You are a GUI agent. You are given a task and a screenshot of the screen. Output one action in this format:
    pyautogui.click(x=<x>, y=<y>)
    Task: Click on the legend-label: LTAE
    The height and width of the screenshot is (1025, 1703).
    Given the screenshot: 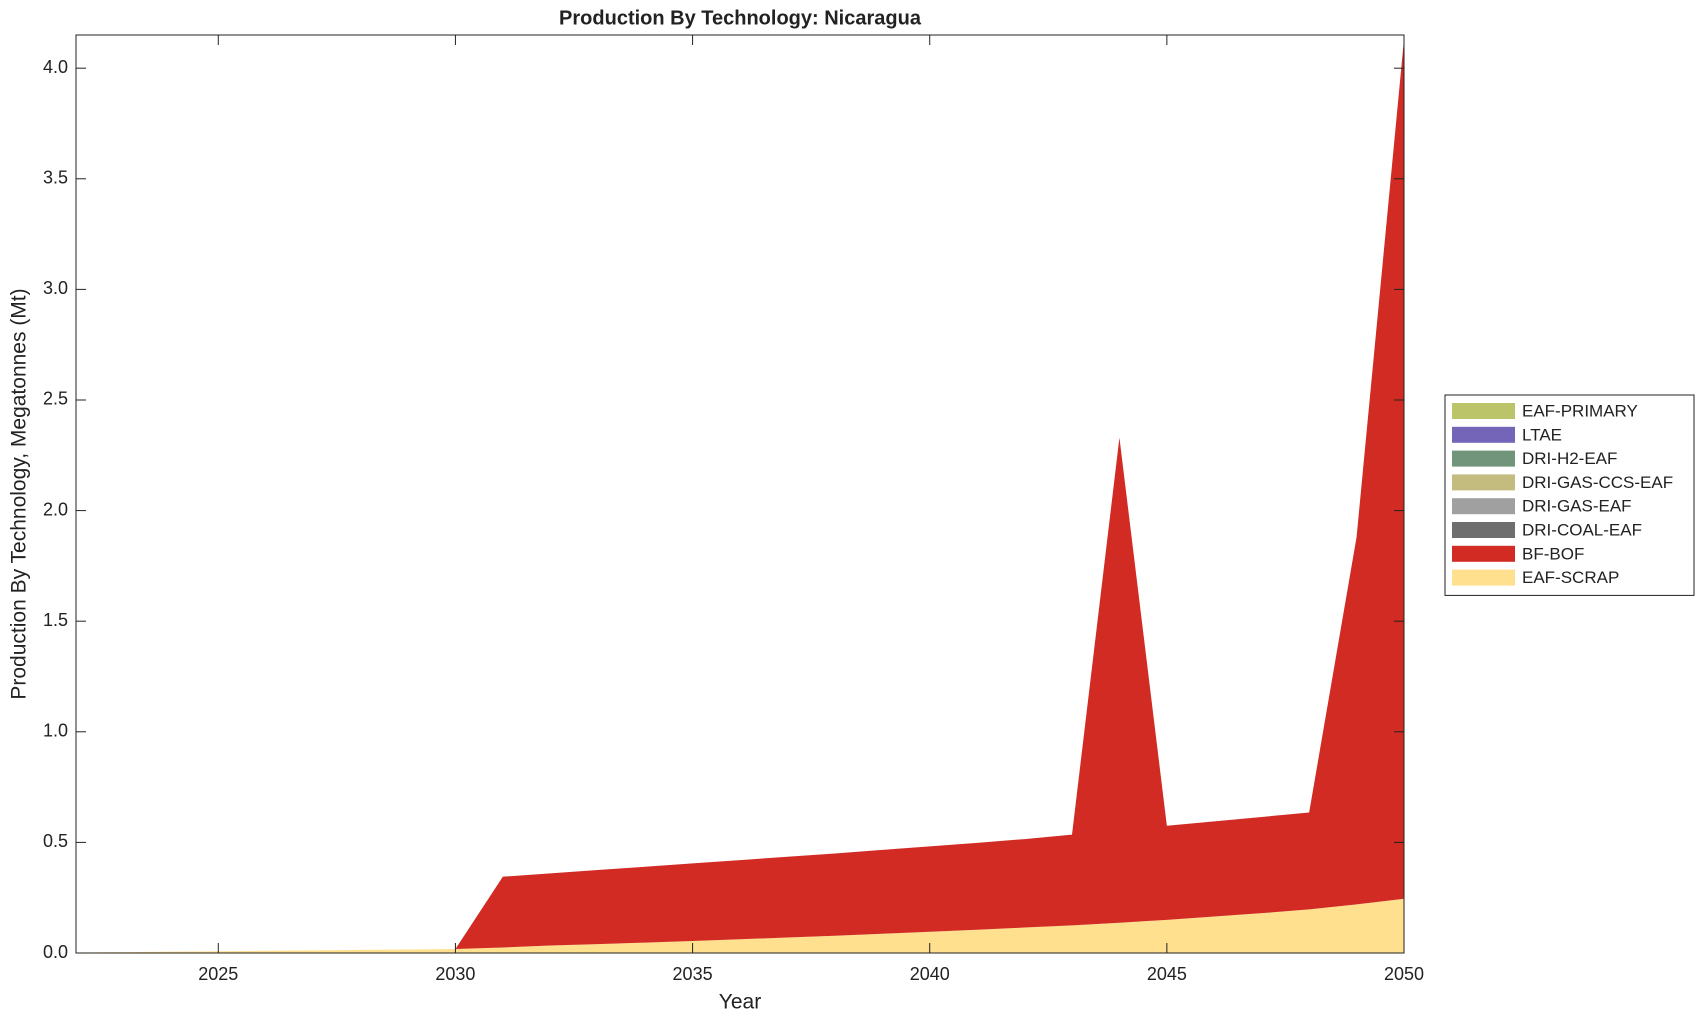 What is the action you would take?
    pyautogui.click(x=1542, y=434)
    